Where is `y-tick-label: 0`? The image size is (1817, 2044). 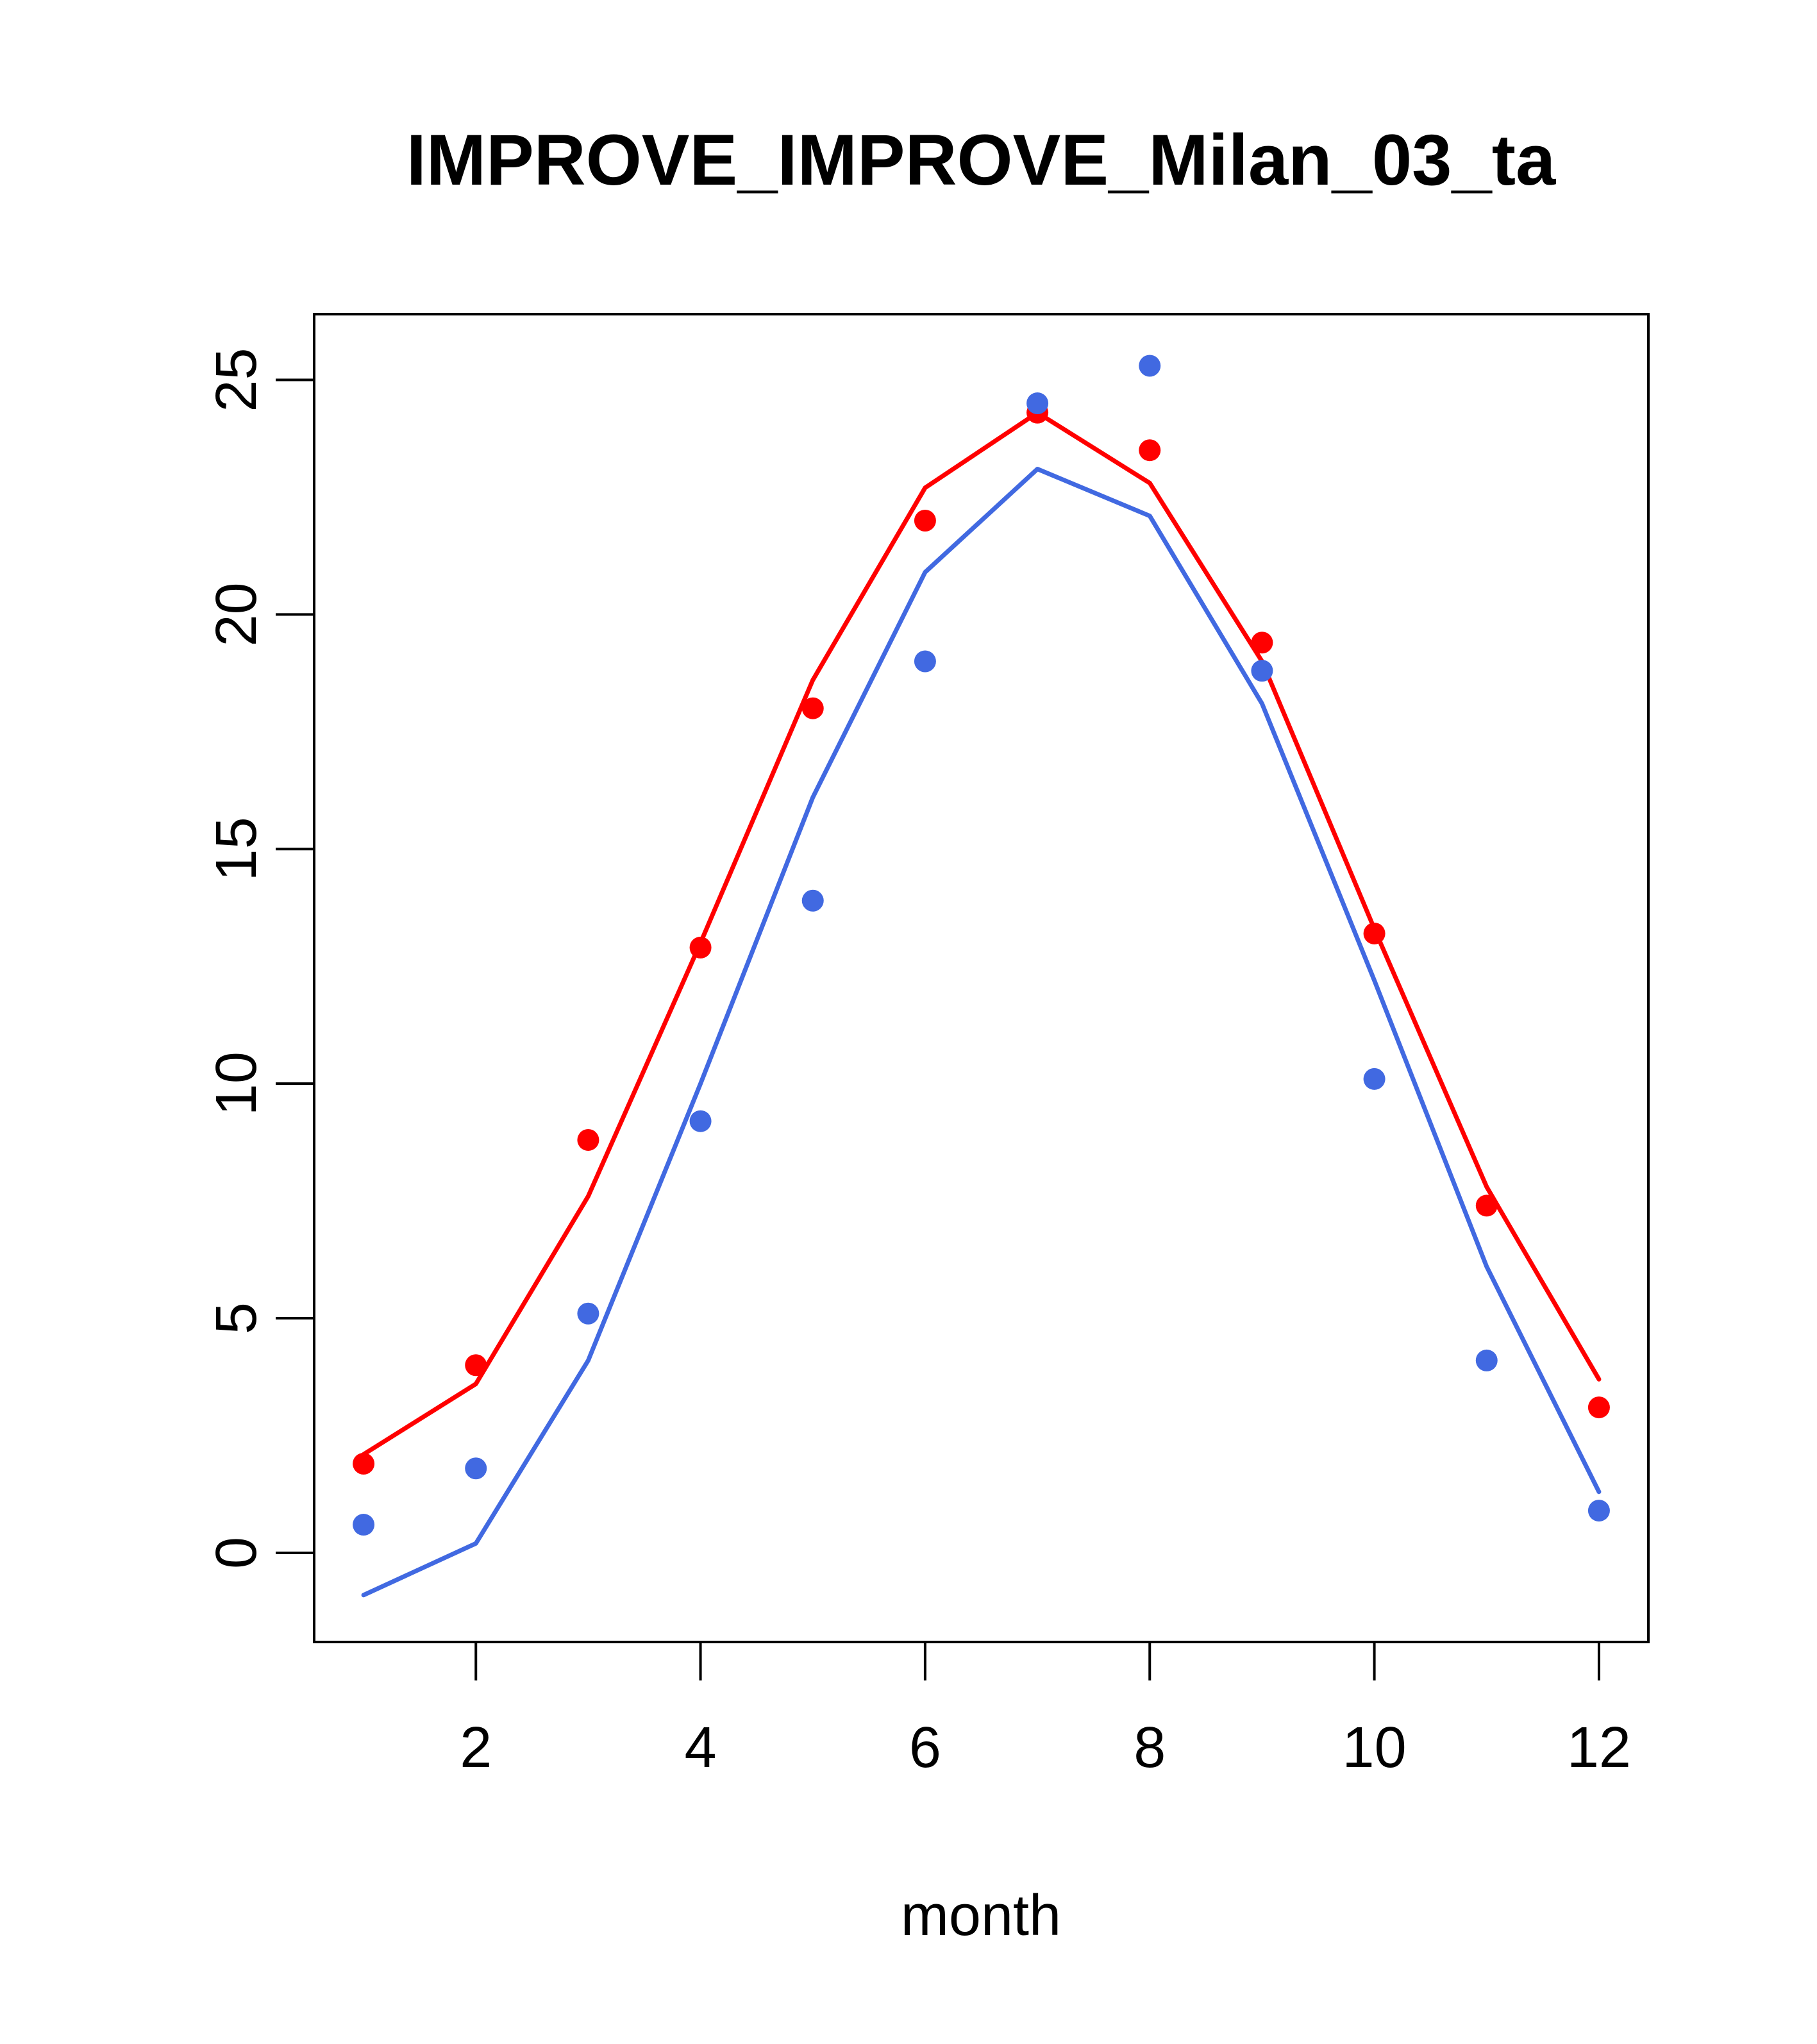 y-tick-label: 0 is located at coordinates (237, 1553).